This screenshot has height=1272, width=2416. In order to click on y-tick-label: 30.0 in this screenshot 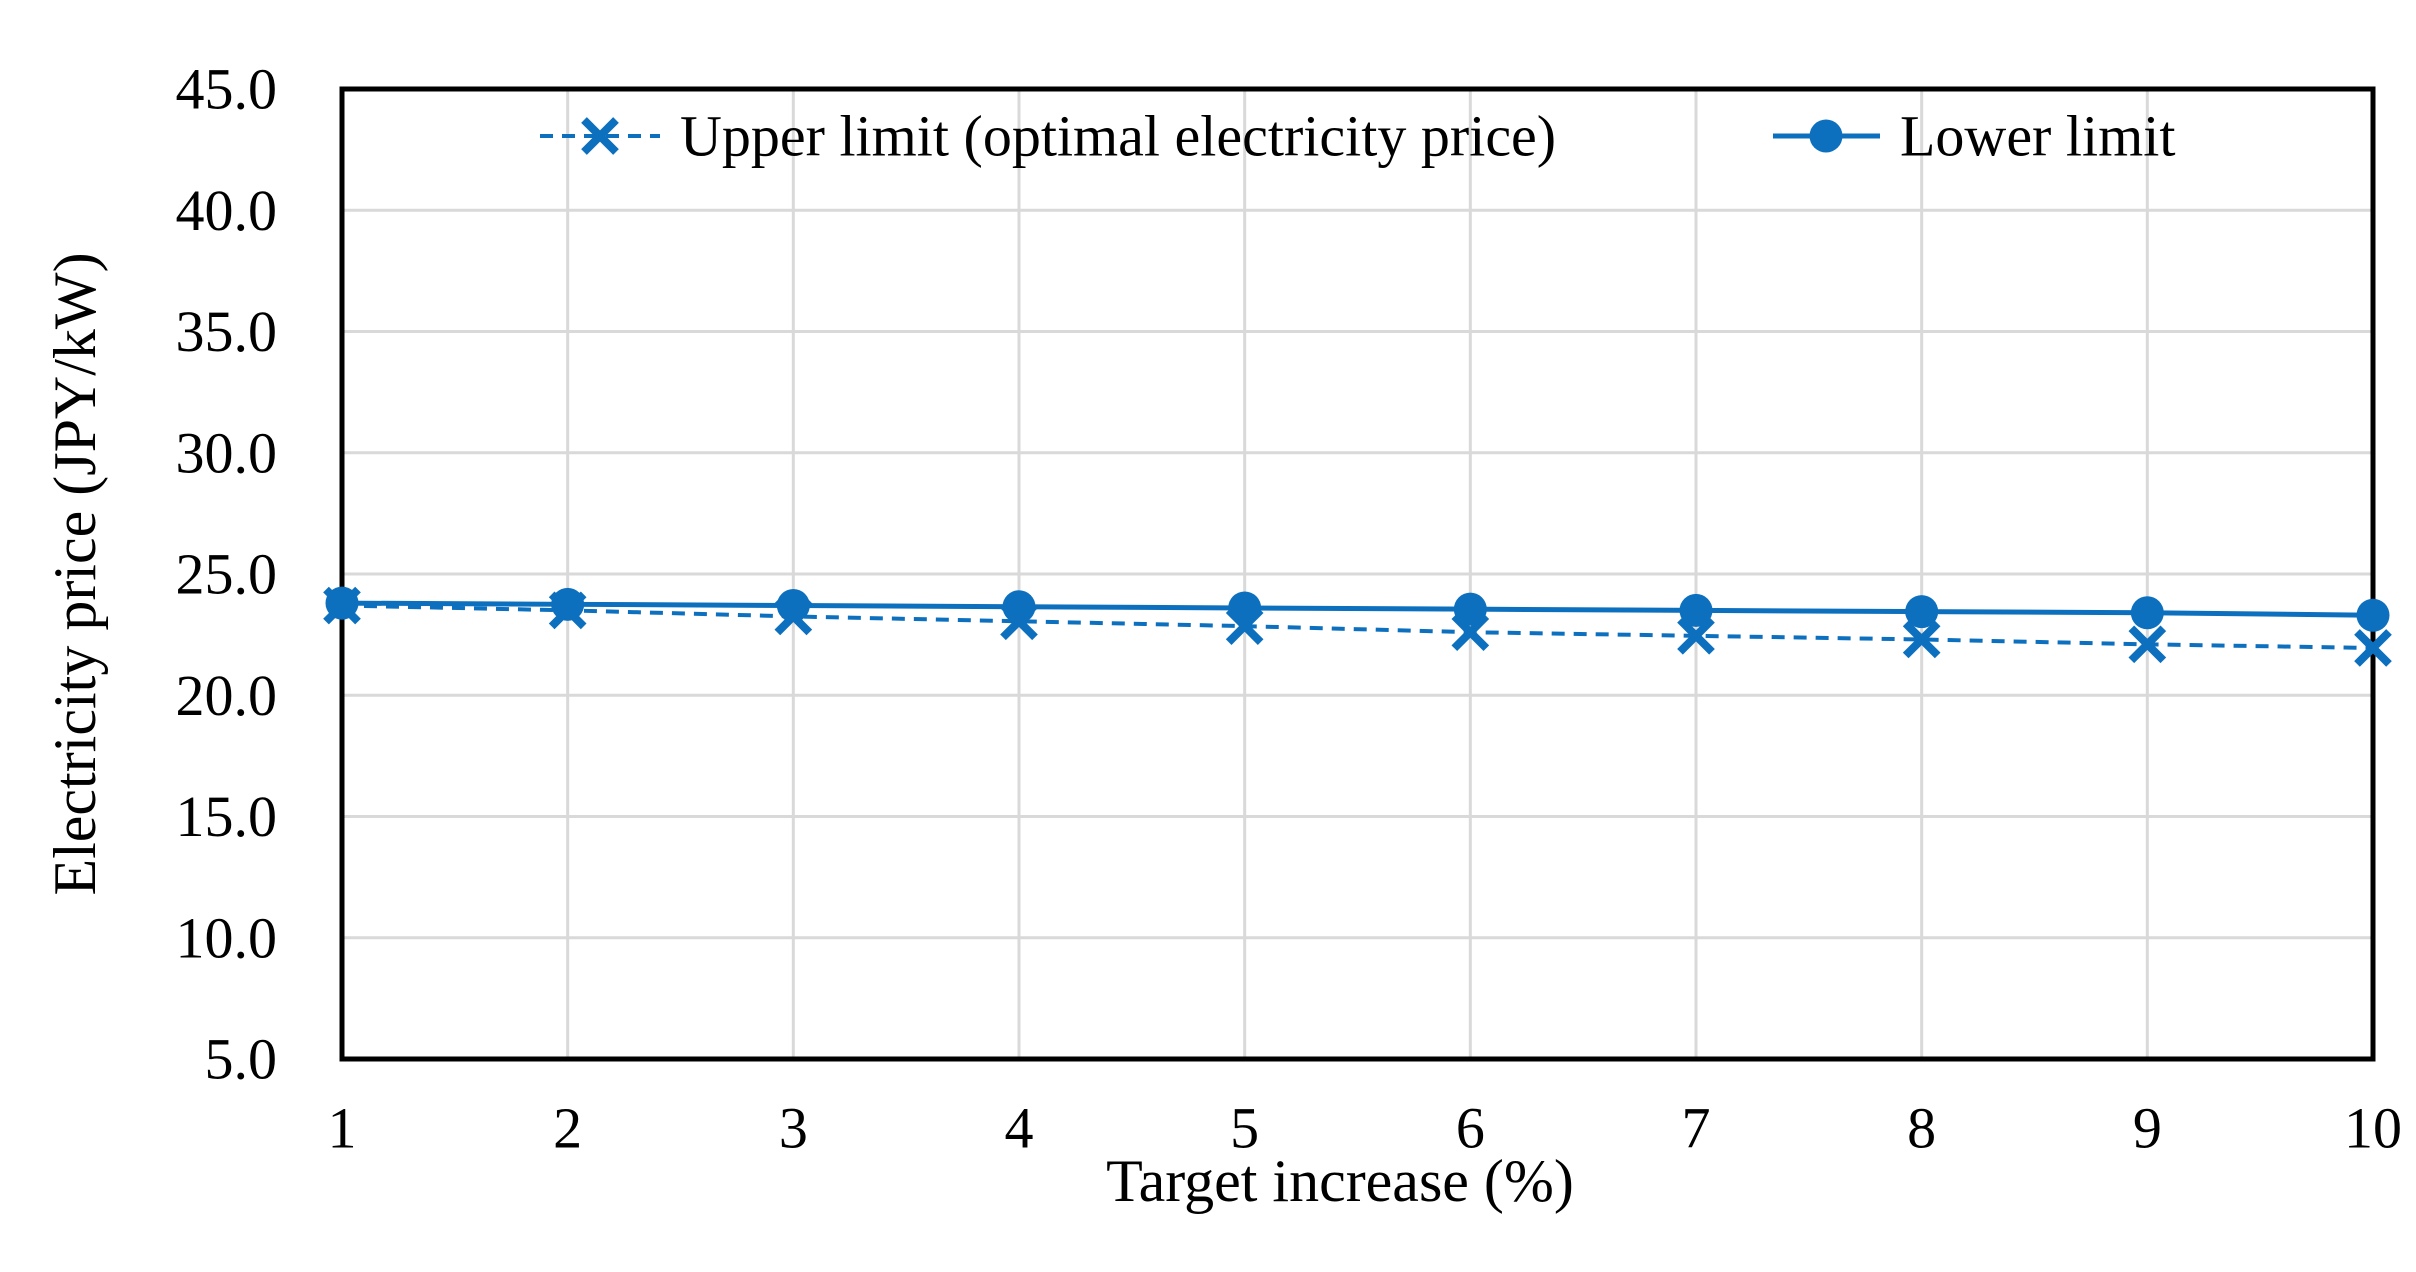, I will do `click(227, 452)`.